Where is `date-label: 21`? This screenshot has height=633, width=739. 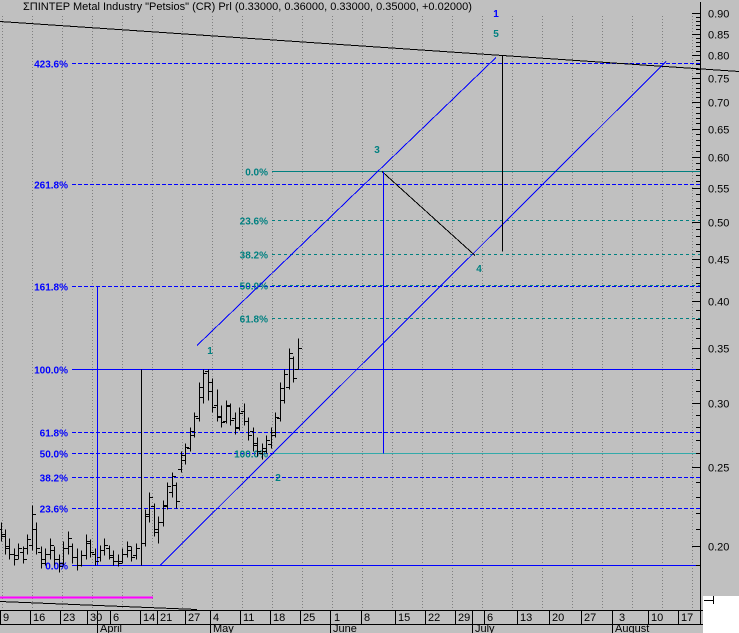 date-label: 21 is located at coordinates (166, 618).